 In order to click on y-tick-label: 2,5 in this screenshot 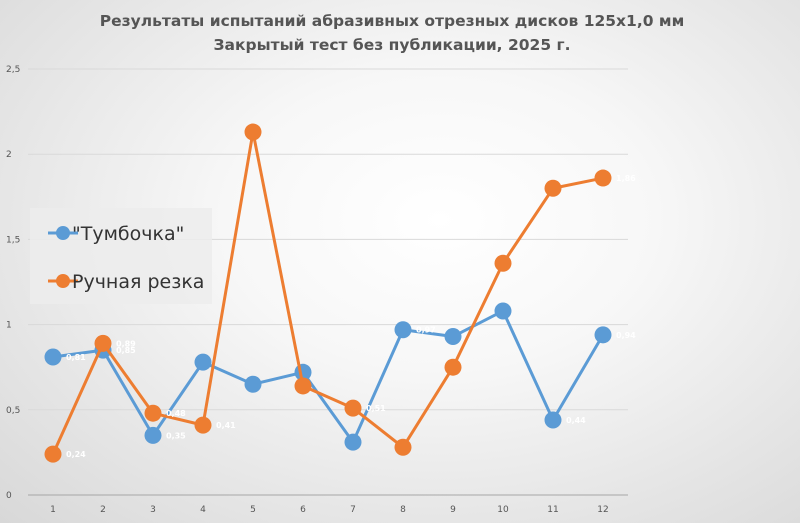, I will do `click(13, 70)`.